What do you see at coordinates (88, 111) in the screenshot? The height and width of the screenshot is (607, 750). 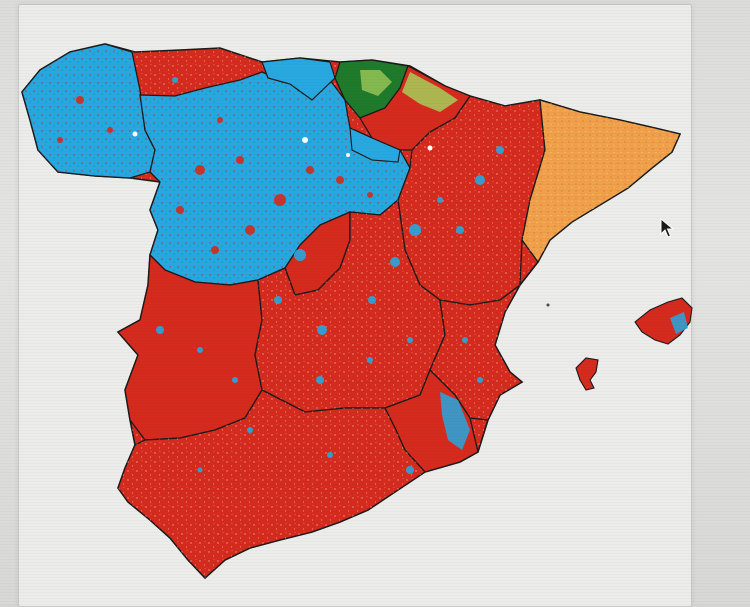 I see `galicia-texture` at bounding box center [88, 111].